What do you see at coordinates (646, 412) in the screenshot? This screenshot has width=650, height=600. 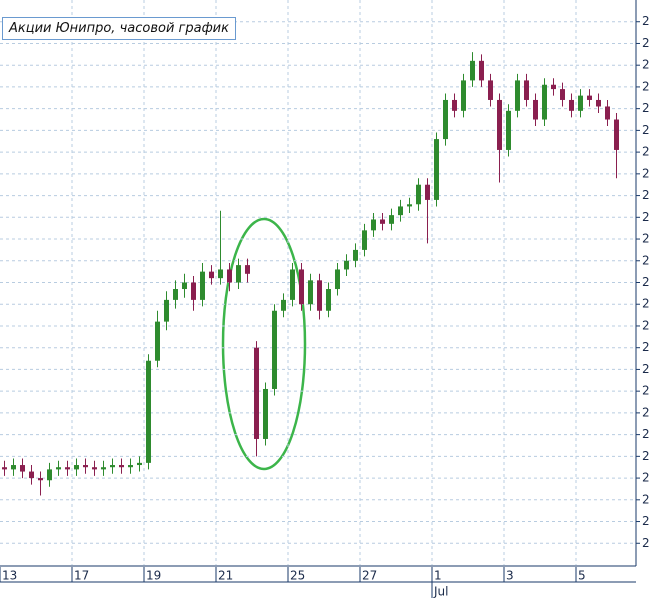 I see `y-tick-label: 2.71` at bounding box center [646, 412].